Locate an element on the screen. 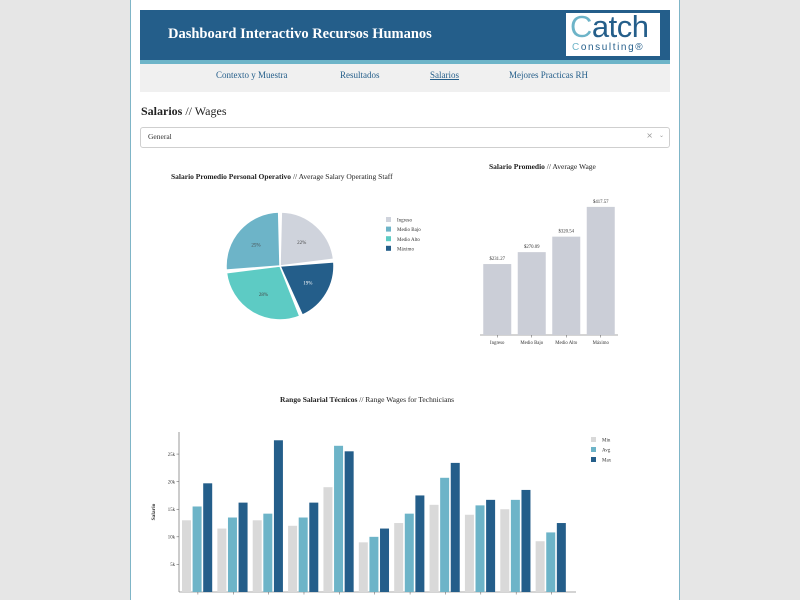 This screenshot has height=600, width=800. wage-value-label-2: $320.54 is located at coordinates (566, 232).